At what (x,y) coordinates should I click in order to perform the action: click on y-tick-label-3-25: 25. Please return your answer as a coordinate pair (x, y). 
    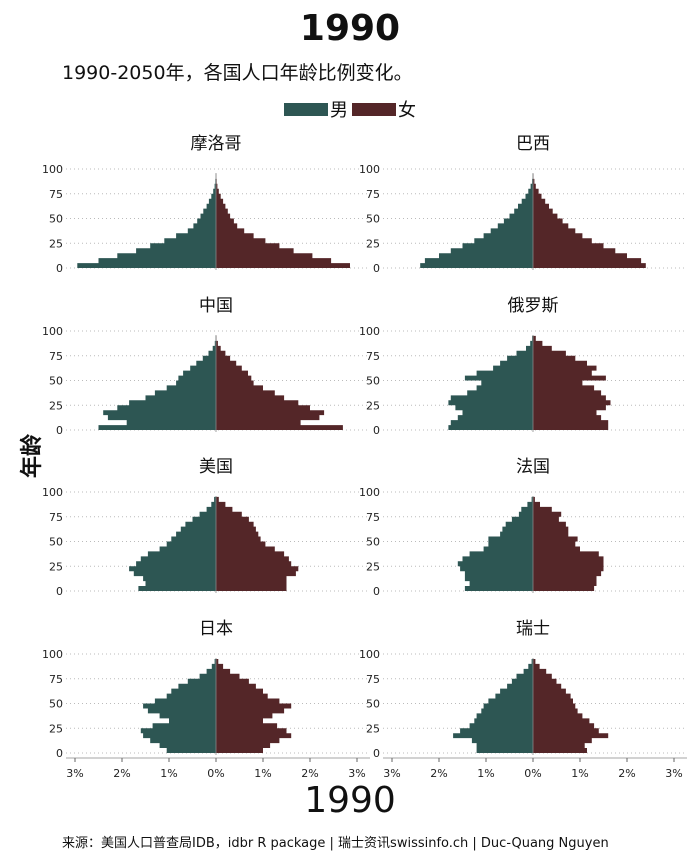
    Looking at the image, I should click on (373, 405).